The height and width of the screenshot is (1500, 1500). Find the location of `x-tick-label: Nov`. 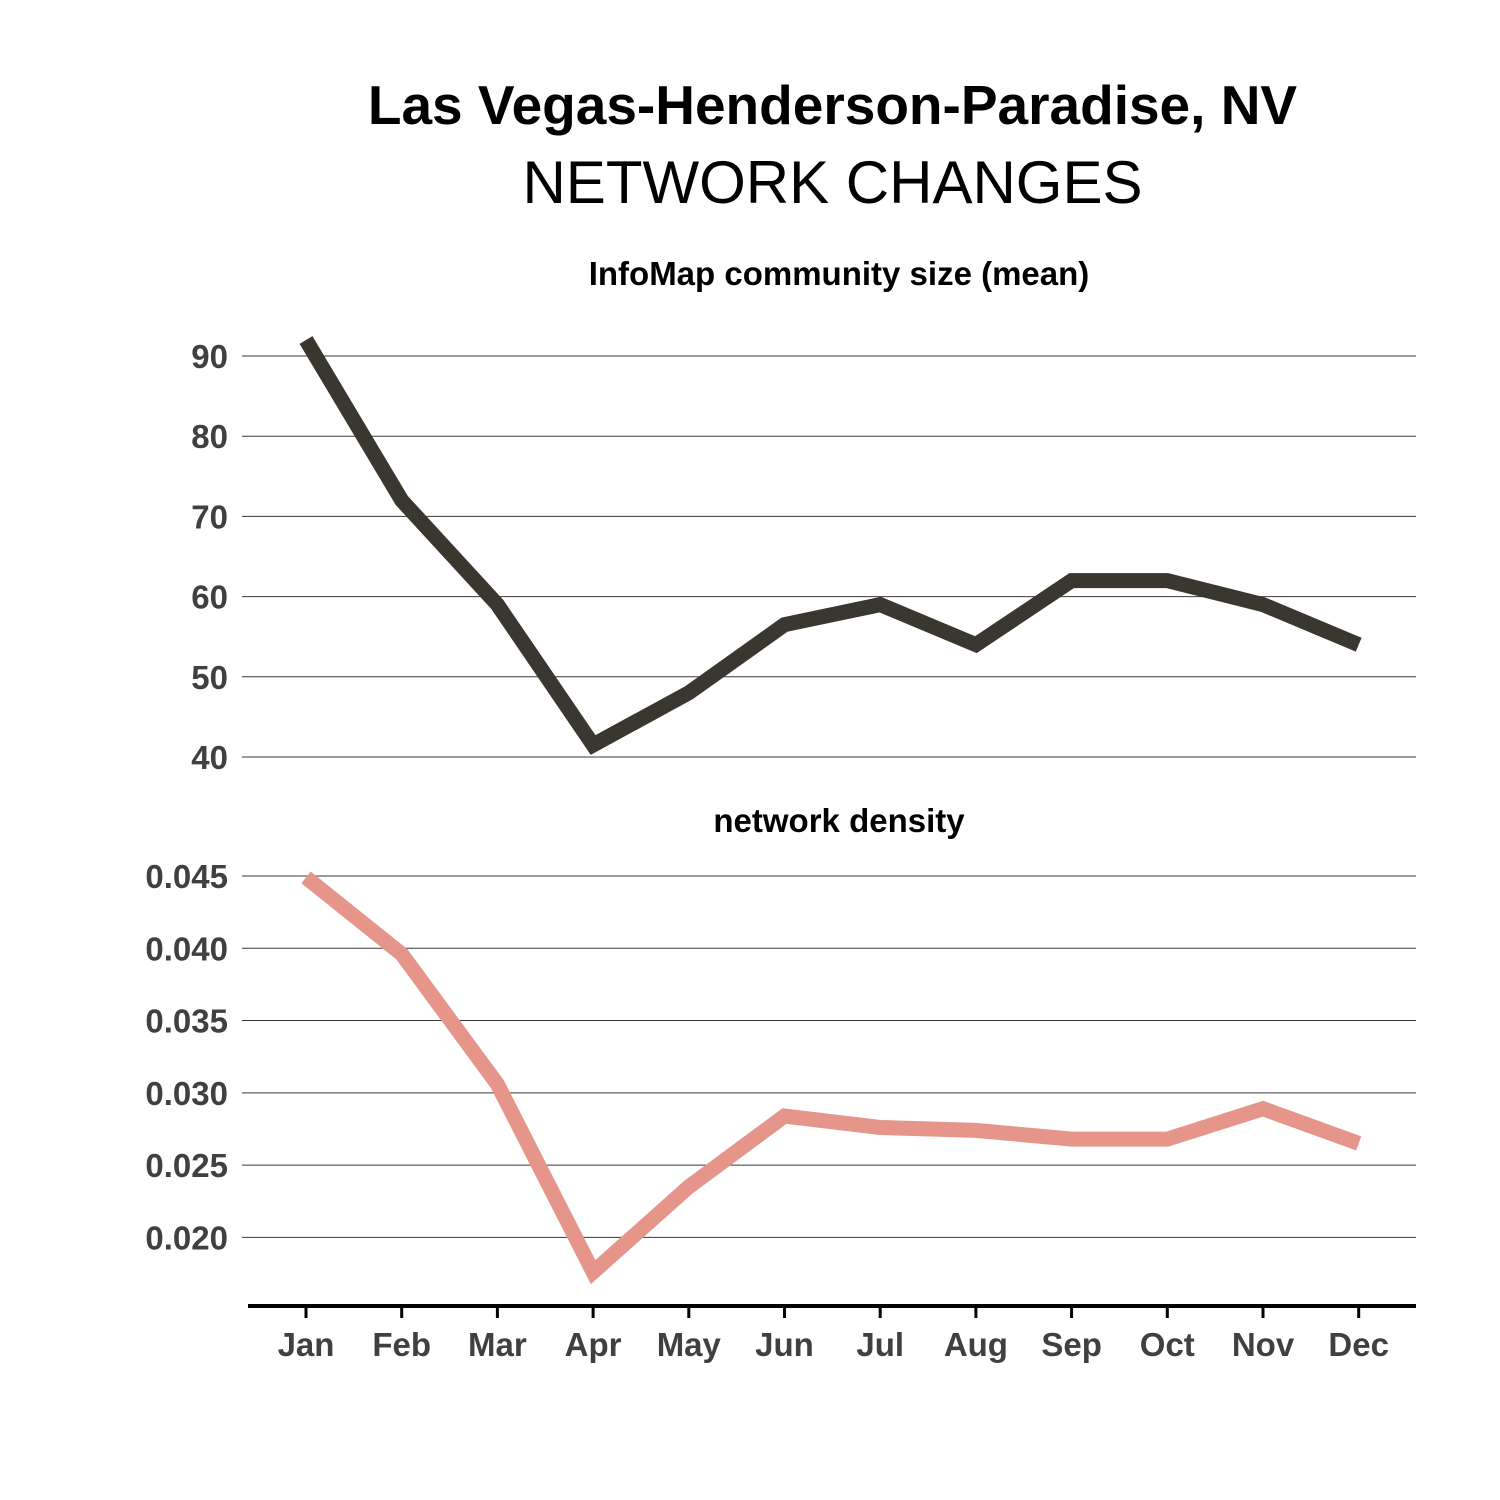

x-tick-label: Nov is located at coordinates (1263, 1344).